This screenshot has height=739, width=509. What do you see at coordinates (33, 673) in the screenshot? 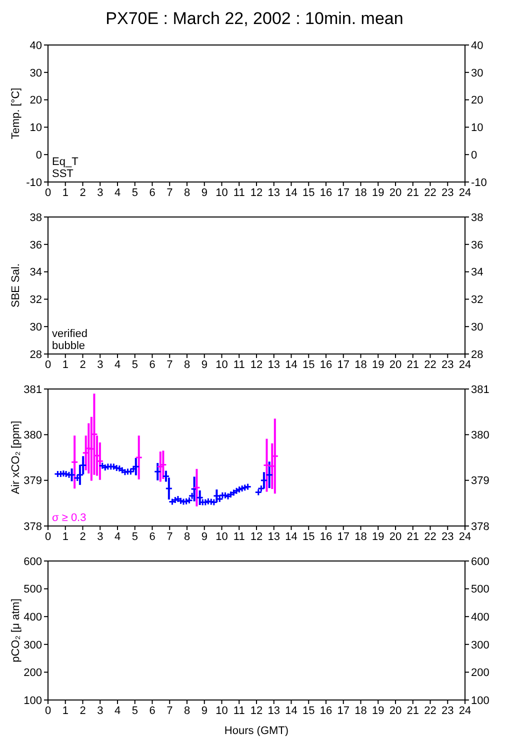
I see `y-tick-label: 200` at bounding box center [33, 673].